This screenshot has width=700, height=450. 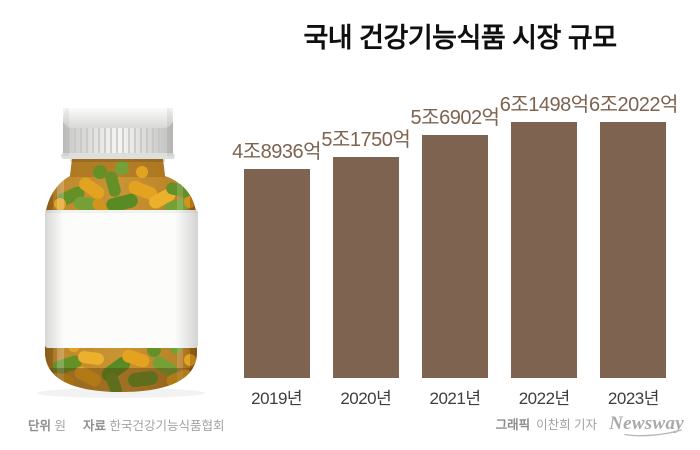 I want to click on bar-value-label: 6조2022억, so click(x=633, y=105).